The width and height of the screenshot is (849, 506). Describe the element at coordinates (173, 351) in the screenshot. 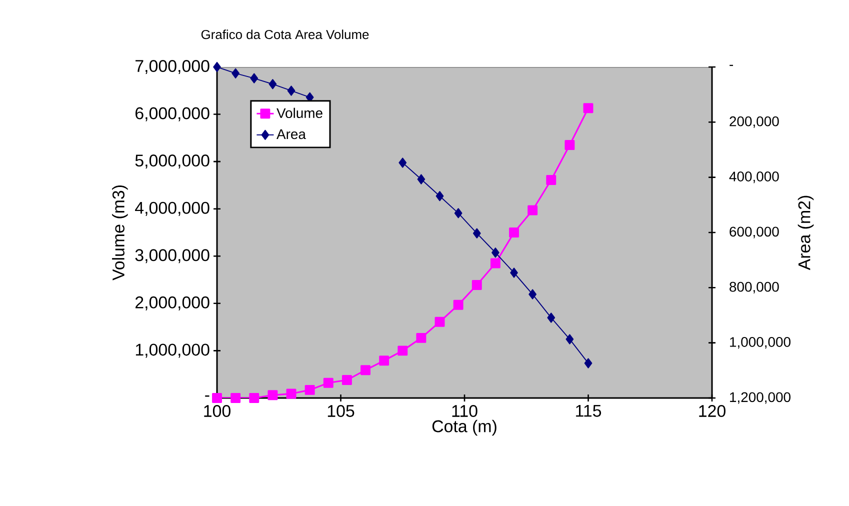

I see `y-tick-label: 1,000,000` at that location.